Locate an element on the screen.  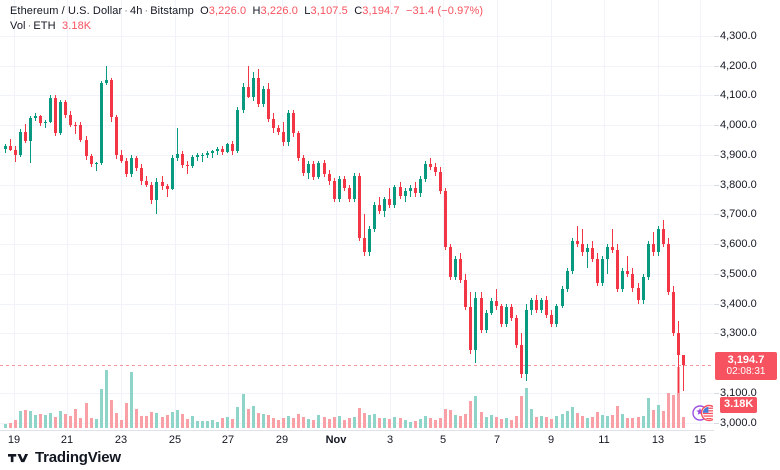
last-price-badge: 3,194.7 02:08:31 is located at coordinates (746, 365).